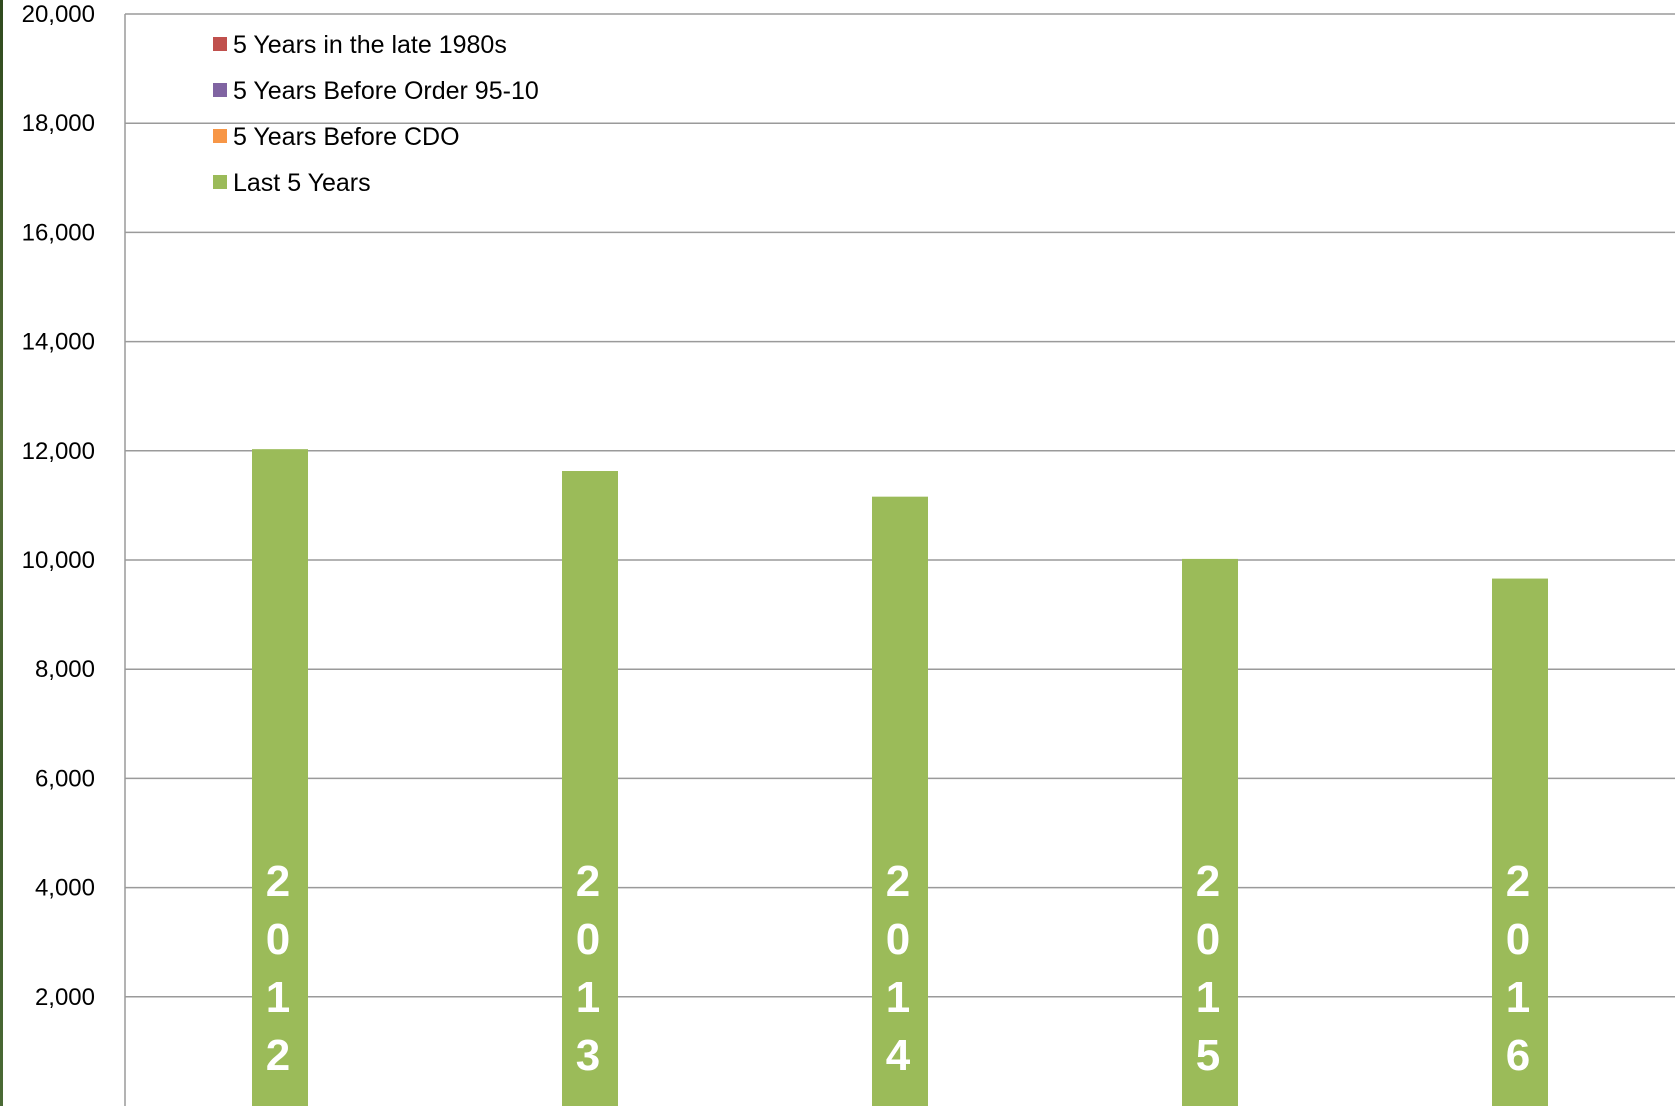 The image size is (1680, 1106). Describe the element at coordinates (1208, 1055) in the screenshot. I see `bar-category-label: 5` at that location.